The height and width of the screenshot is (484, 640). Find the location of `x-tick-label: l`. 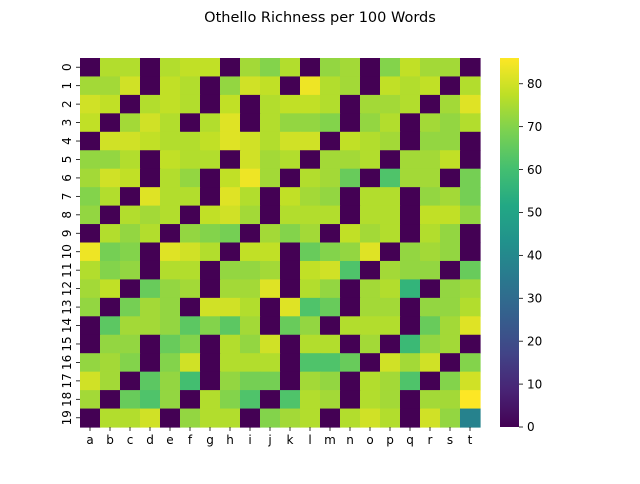

x-tick-label: l is located at coordinates (309, 440).